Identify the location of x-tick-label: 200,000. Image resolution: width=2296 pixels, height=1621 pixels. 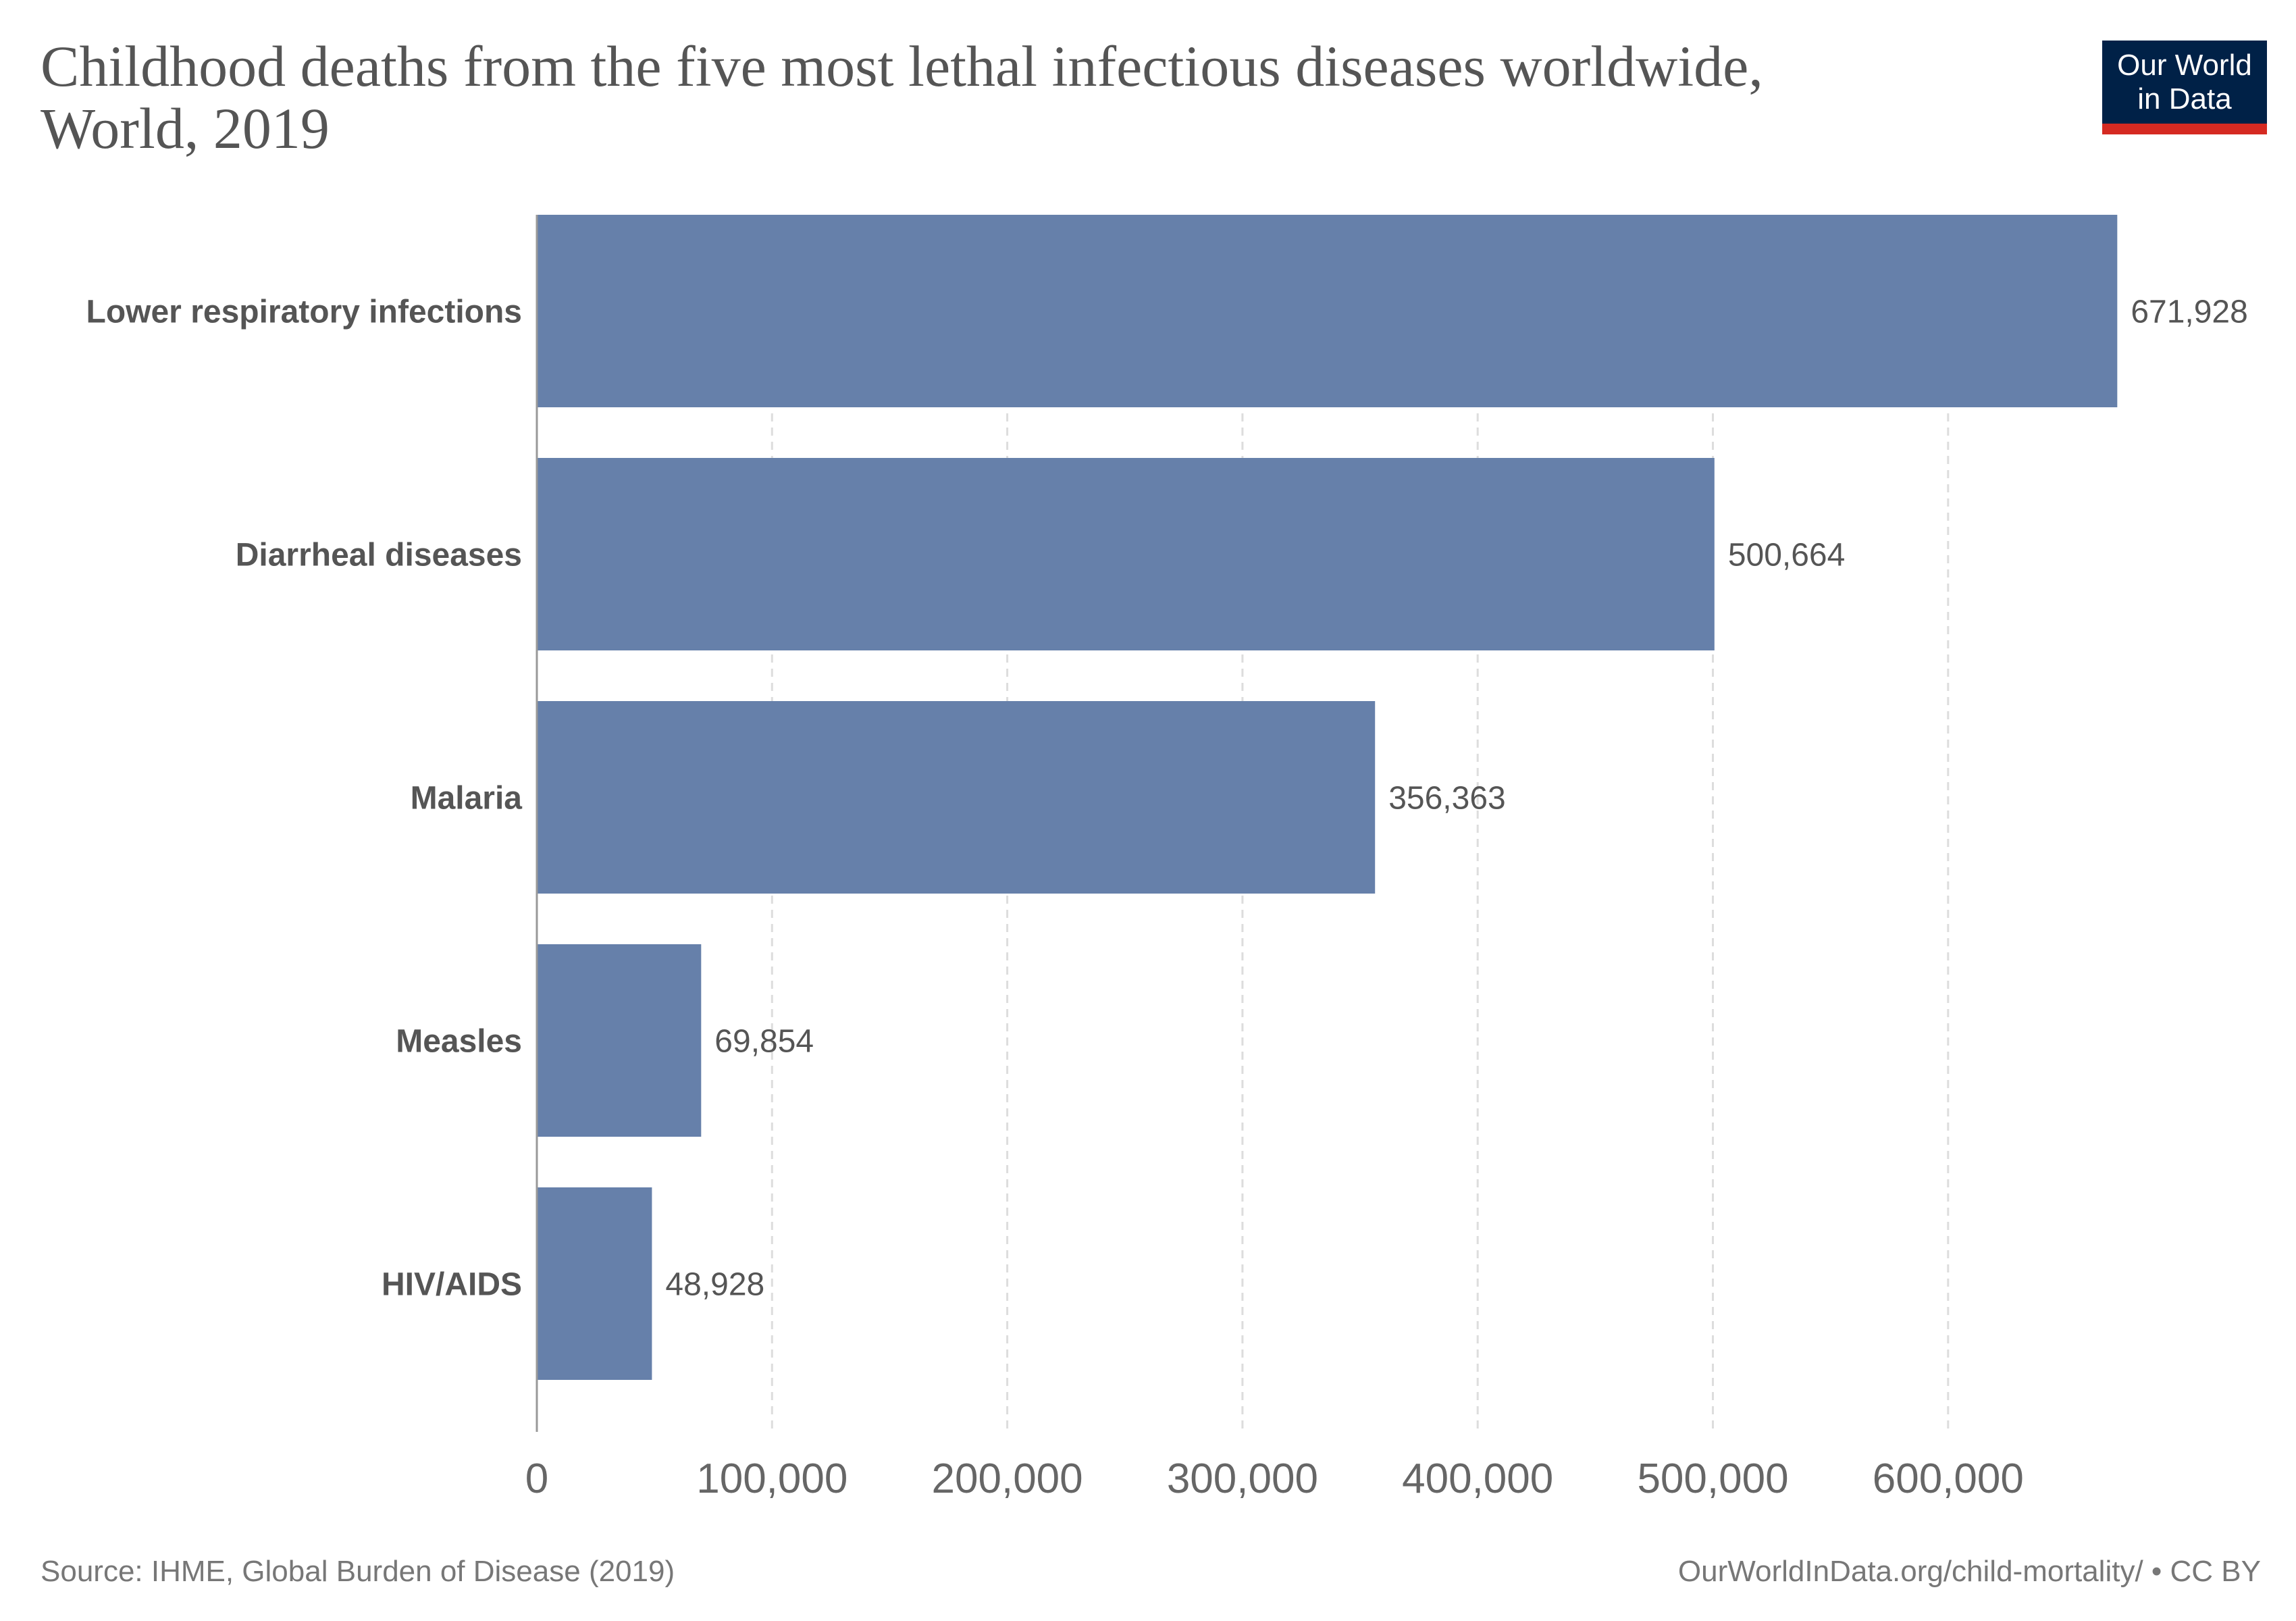
(1007, 1479).